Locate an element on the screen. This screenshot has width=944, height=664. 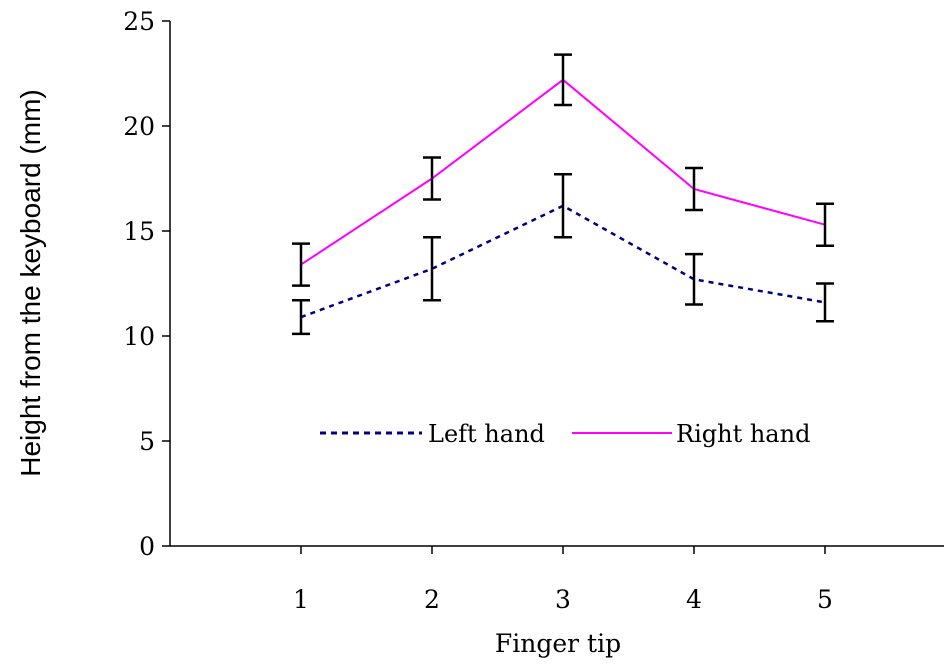
x-tick-label: 5 is located at coordinates (825, 599).